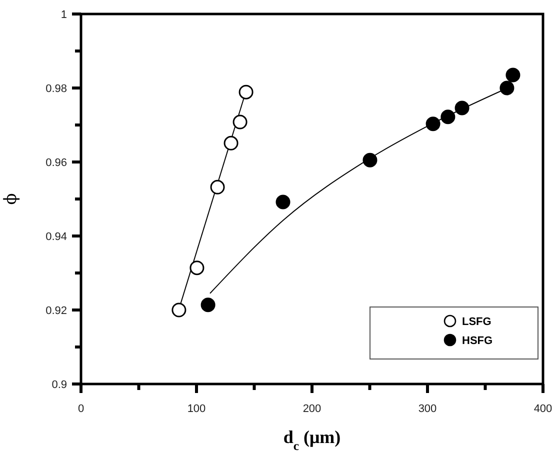 The width and height of the screenshot is (554, 453). What do you see at coordinates (56, 89) in the screenshot?
I see `y-tick-label: 0.98` at bounding box center [56, 89].